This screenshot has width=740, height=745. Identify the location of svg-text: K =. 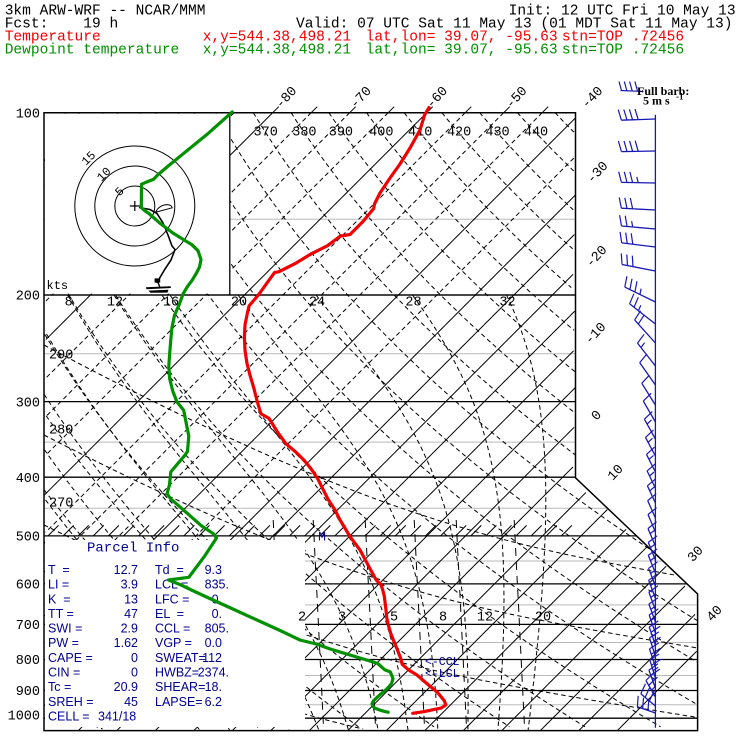
(59, 599).